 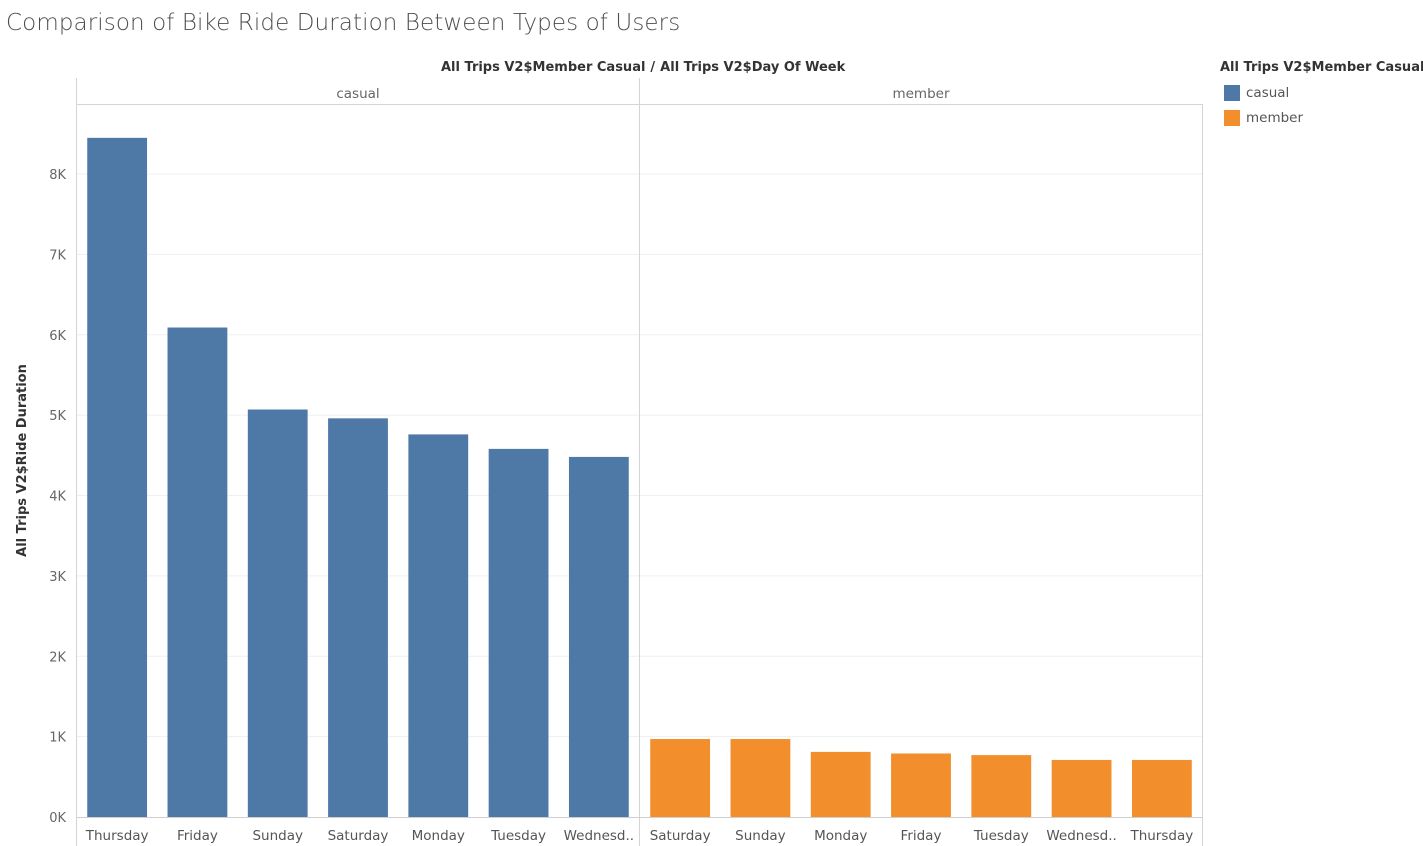 What do you see at coordinates (57, 818) in the screenshot?
I see `y-tick-label: 0K` at bounding box center [57, 818].